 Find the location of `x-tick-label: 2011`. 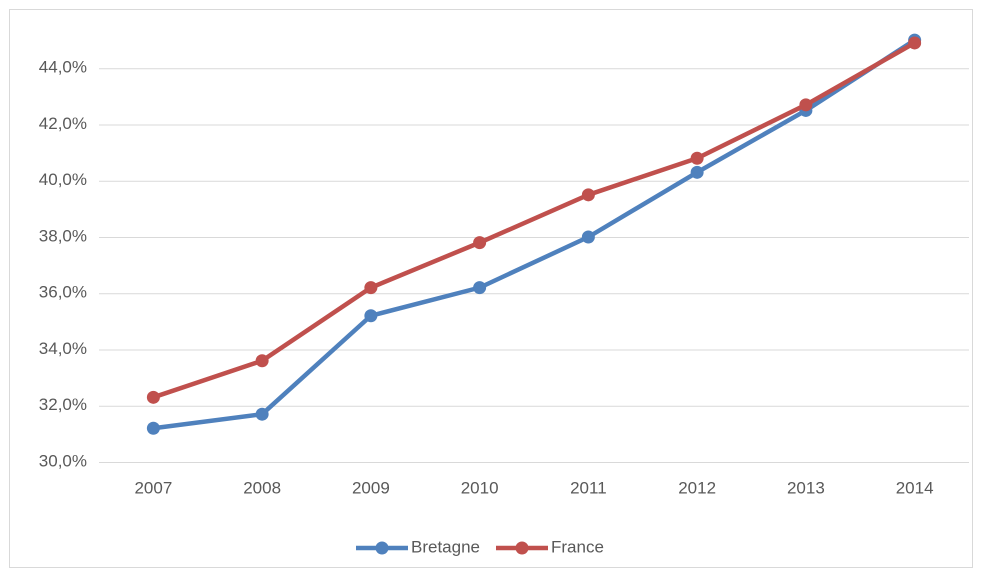

x-tick-label: 2011 is located at coordinates (588, 487).